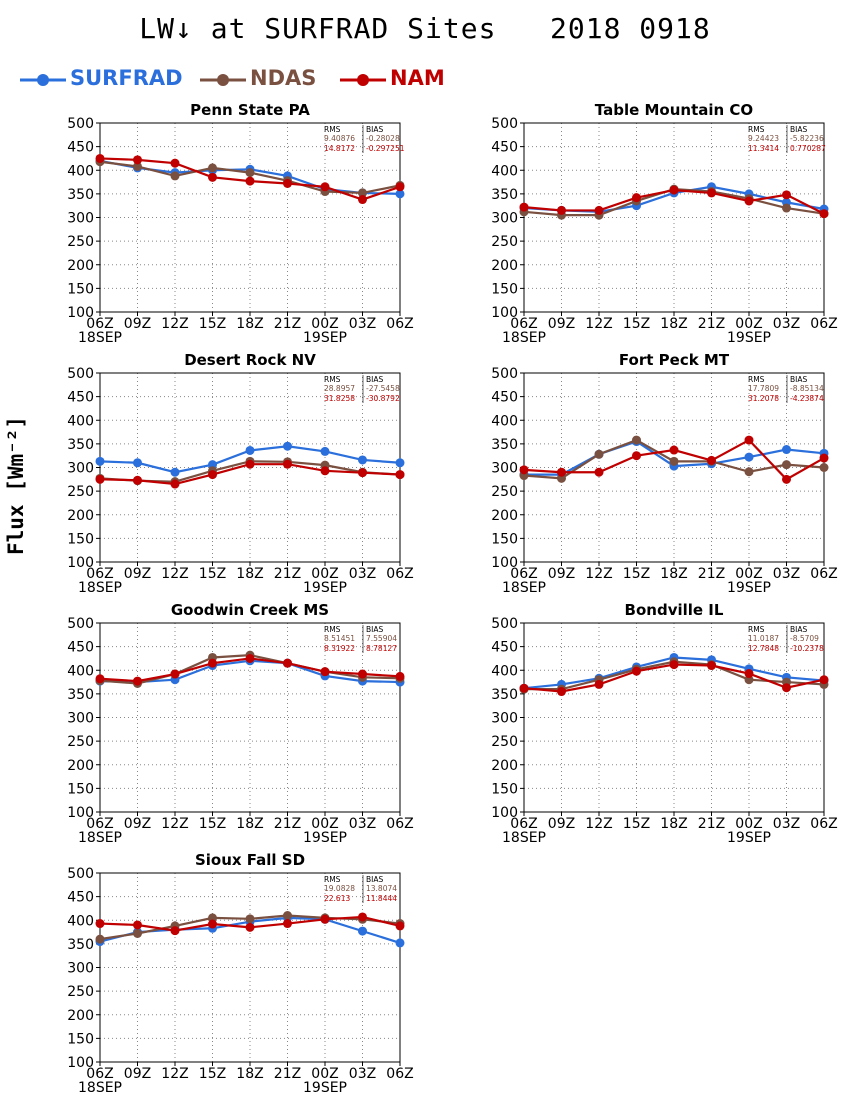 The height and width of the screenshot is (1100, 850). What do you see at coordinates (798, 379) in the screenshot?
I see `stats-header-bias: BIAS` at bounding box center [798, 379].